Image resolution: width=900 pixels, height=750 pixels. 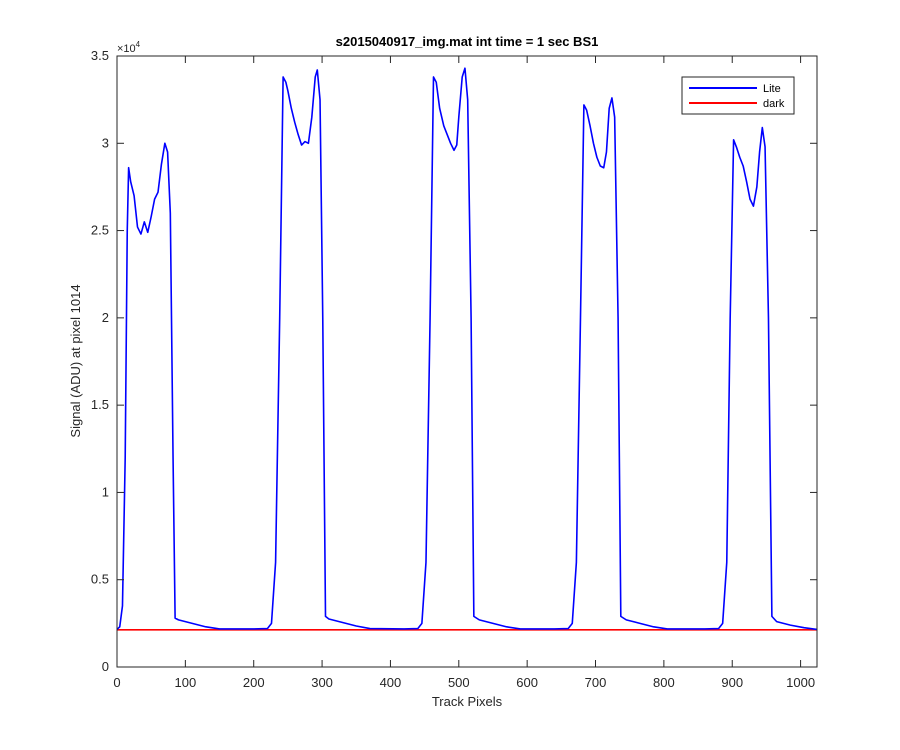 I want to click on x-tick-label: 600, so click(x=527, y=682).